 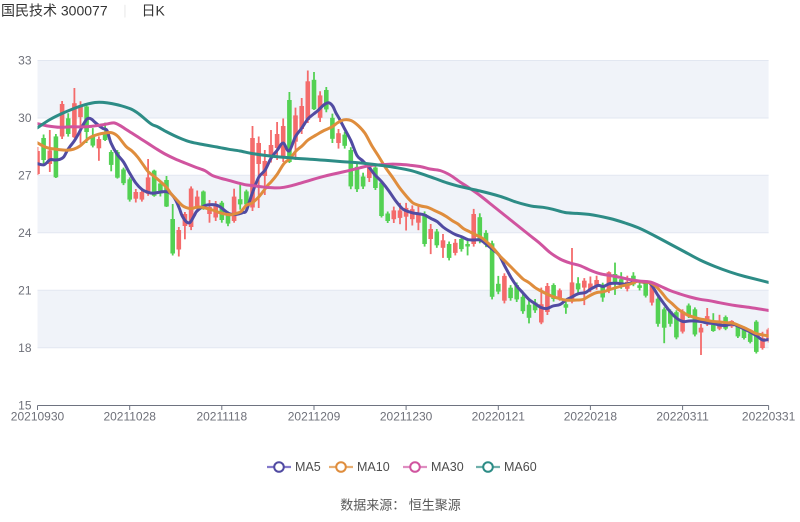 I want to click on svg-text: 21, so click(x=25, y=290).